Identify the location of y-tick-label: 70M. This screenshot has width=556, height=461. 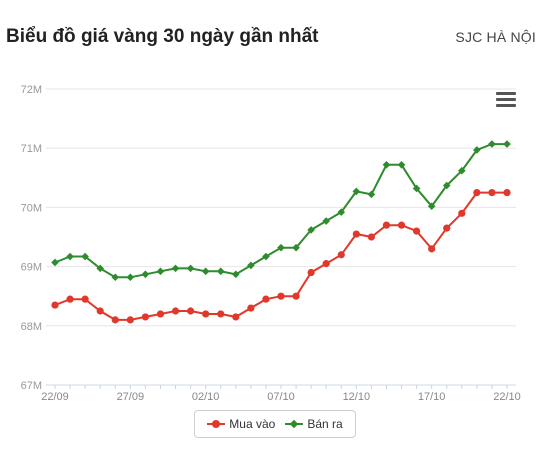
(31, 208).